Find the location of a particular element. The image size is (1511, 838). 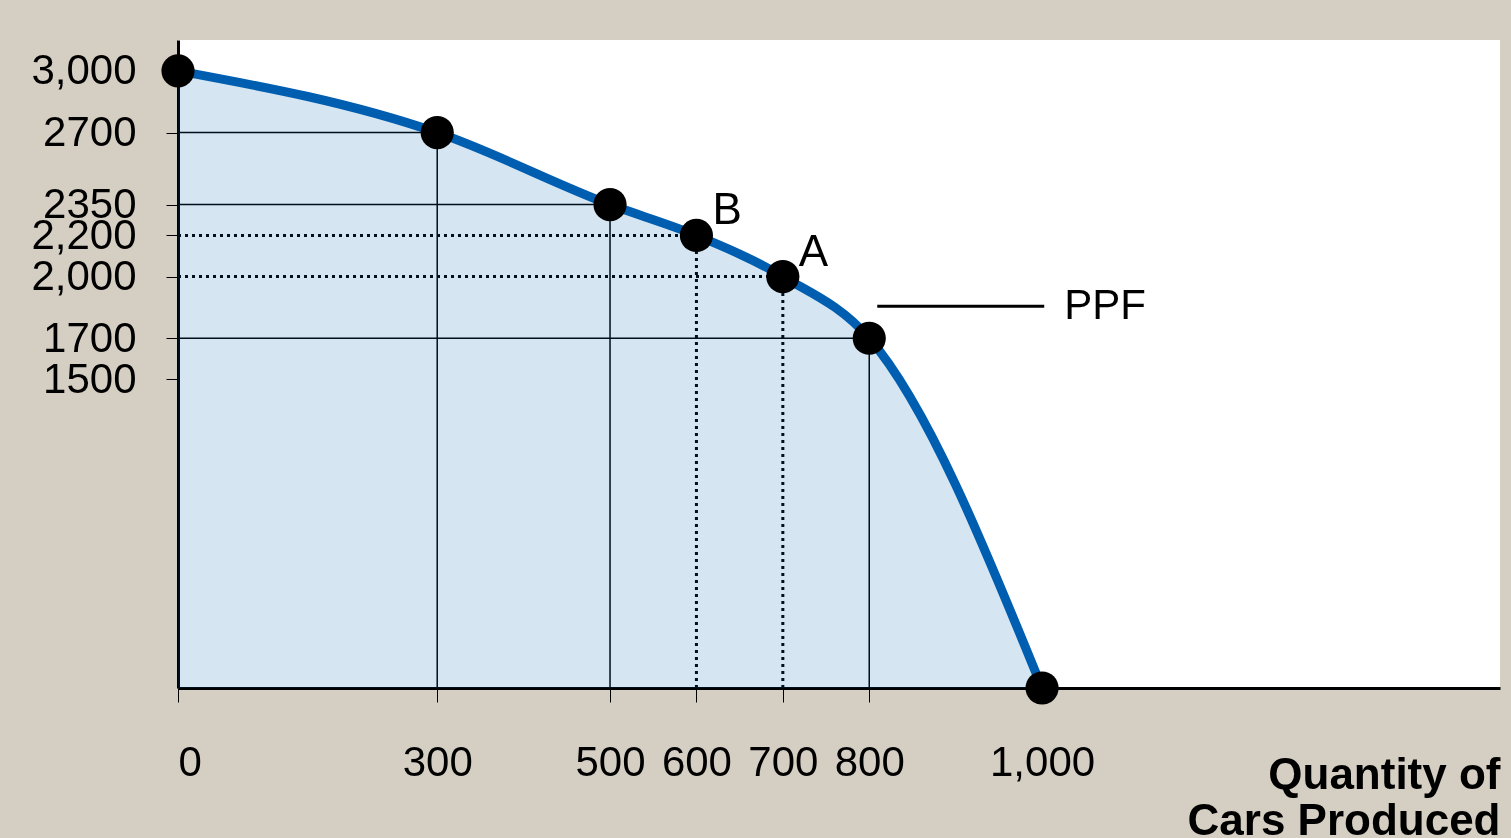

x-axis-title: Quantity of Cars Produced is located at coordinates (1344, 793).